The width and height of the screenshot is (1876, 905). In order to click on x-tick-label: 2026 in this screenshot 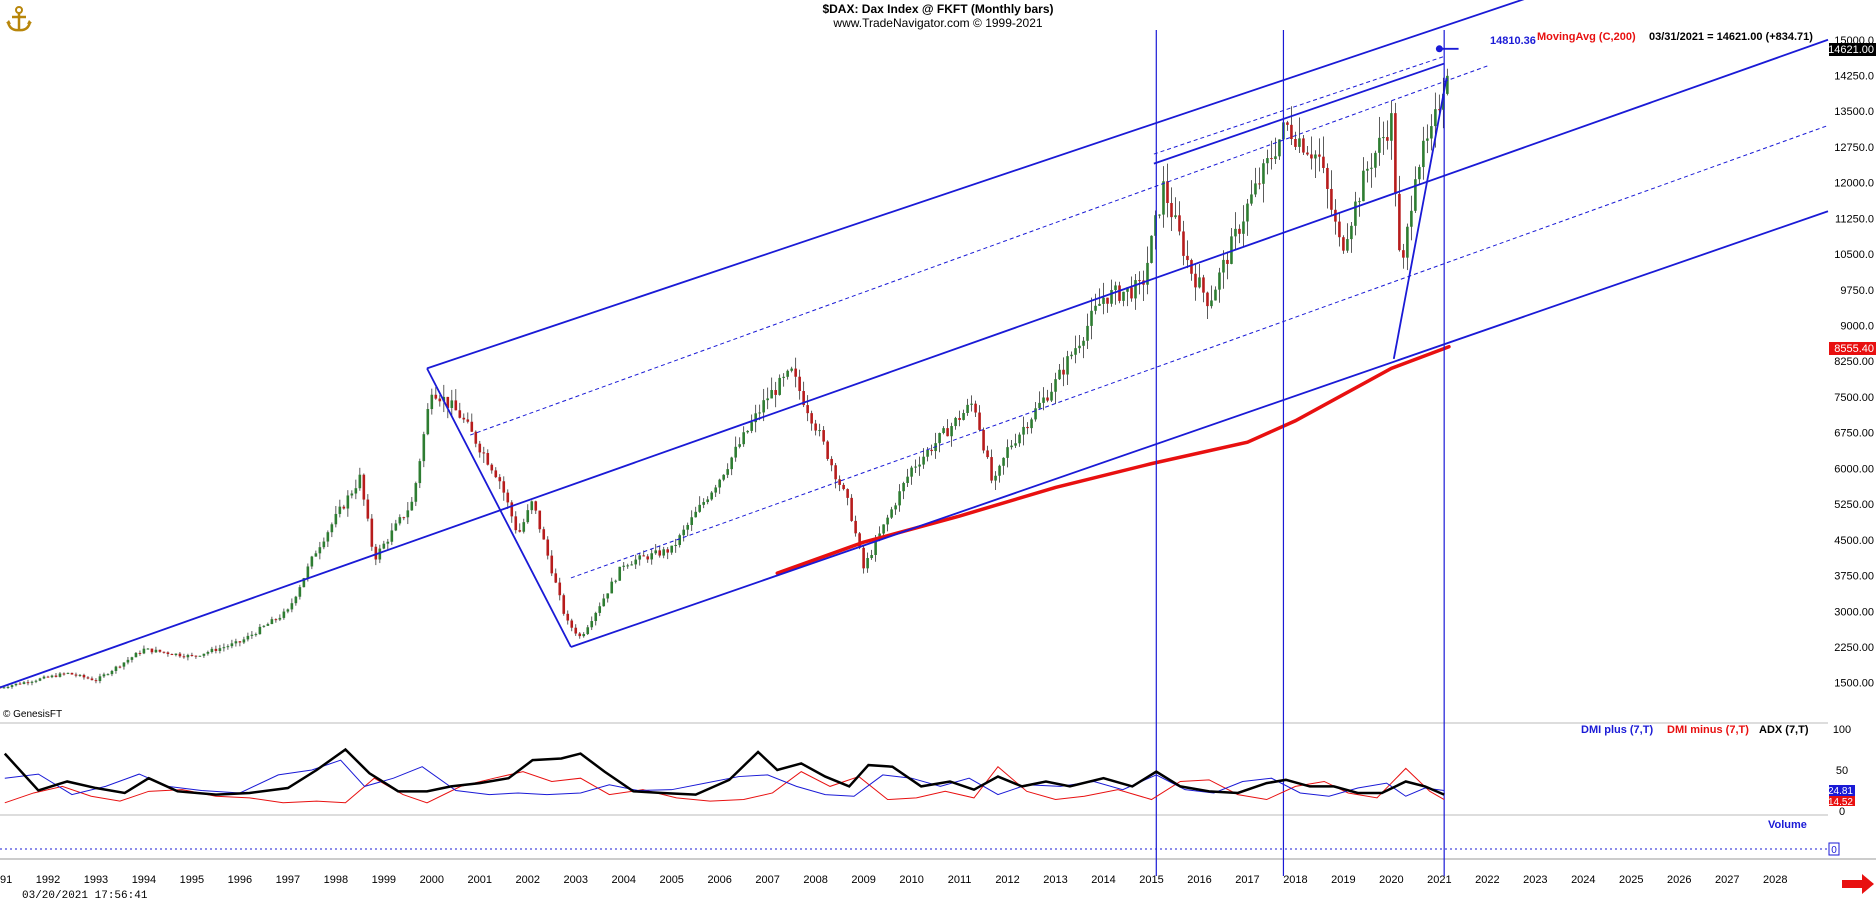, I will do `click(1679, 880)`.